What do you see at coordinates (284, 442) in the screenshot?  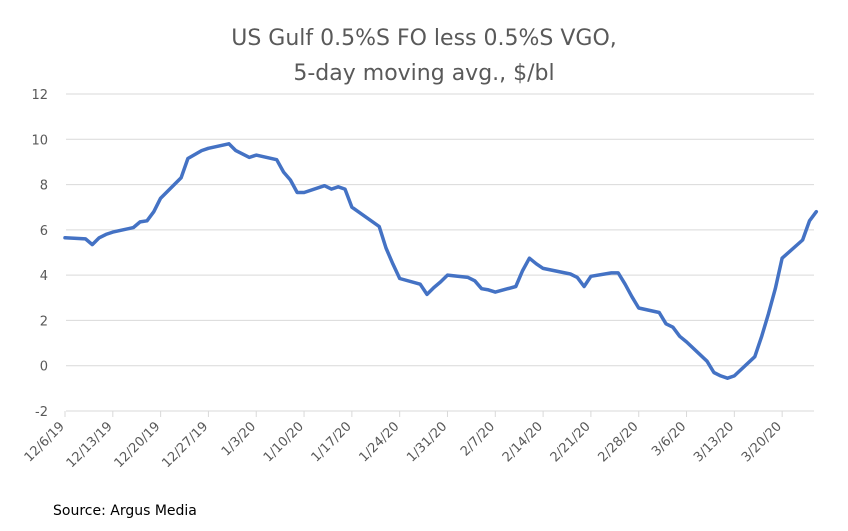 I see `x-tick-label: 1/10/20` at bounding box center [284, 442].